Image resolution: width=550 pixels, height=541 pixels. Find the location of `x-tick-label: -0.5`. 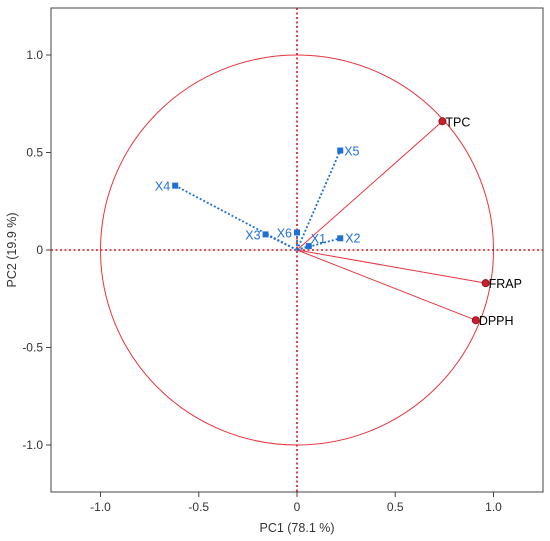

x-tick-label: -0.5 is located at coordinates (198, 507).